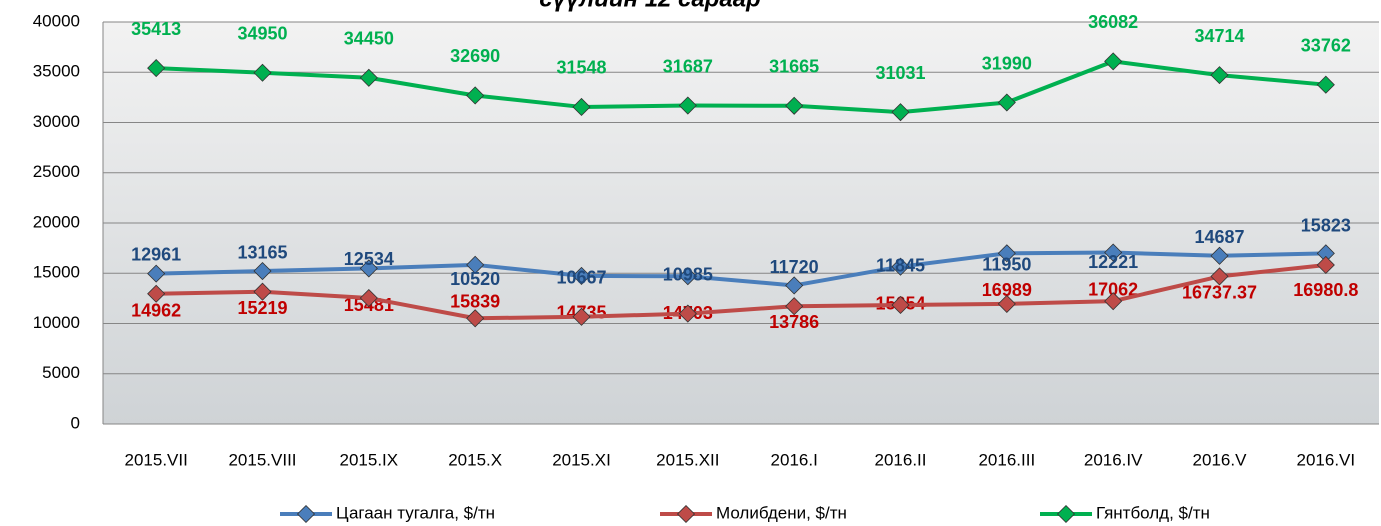  Describe the element at coordinates (56, 121) in the screenshot. I see `y-tick-label: 30000` at that location.